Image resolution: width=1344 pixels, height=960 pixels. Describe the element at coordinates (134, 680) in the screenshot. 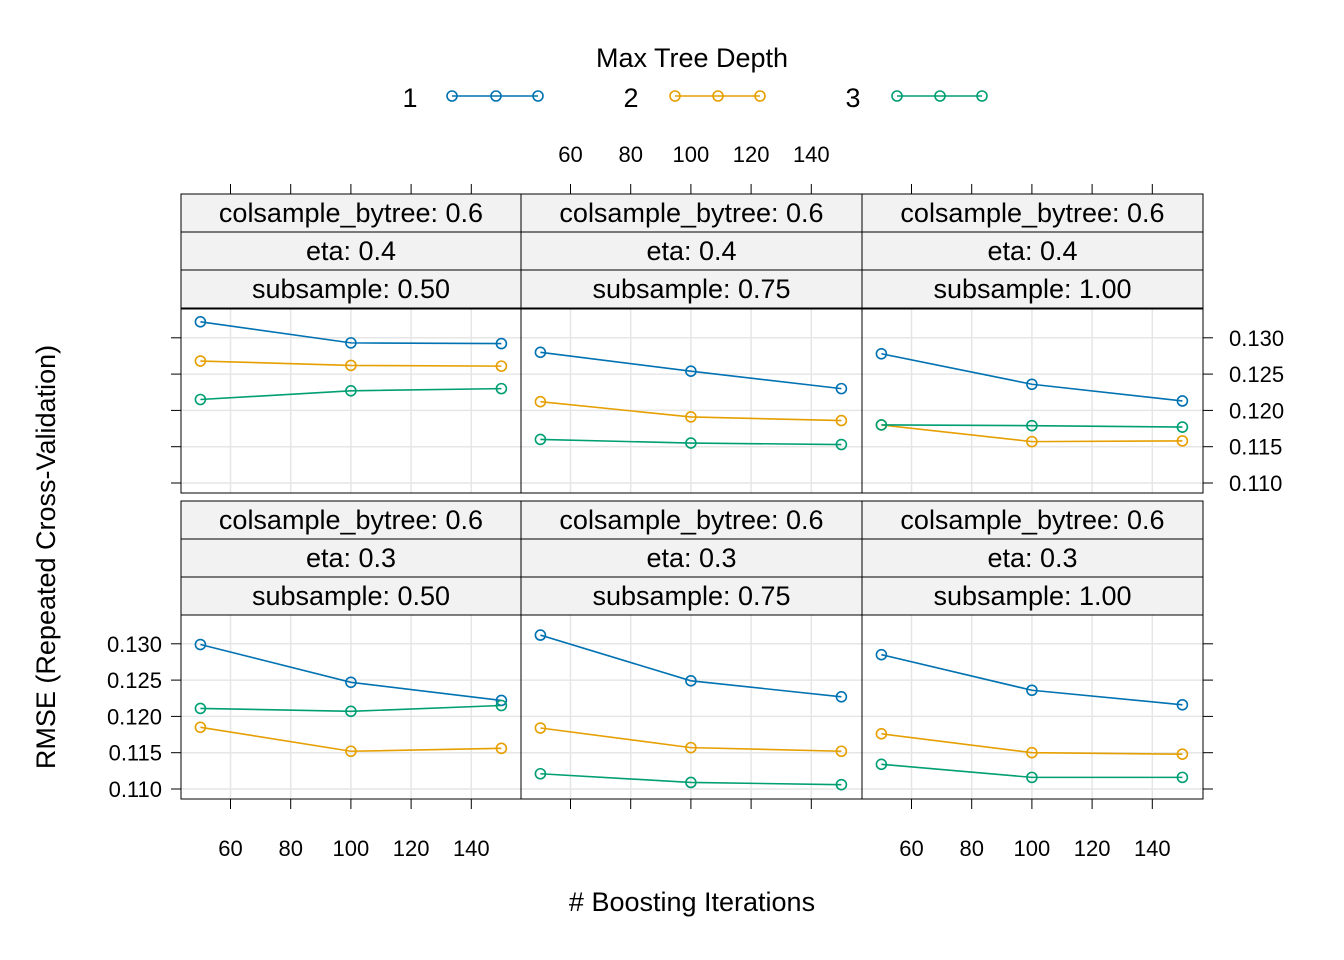

I see `y-tick-label: 0.125` at that location.